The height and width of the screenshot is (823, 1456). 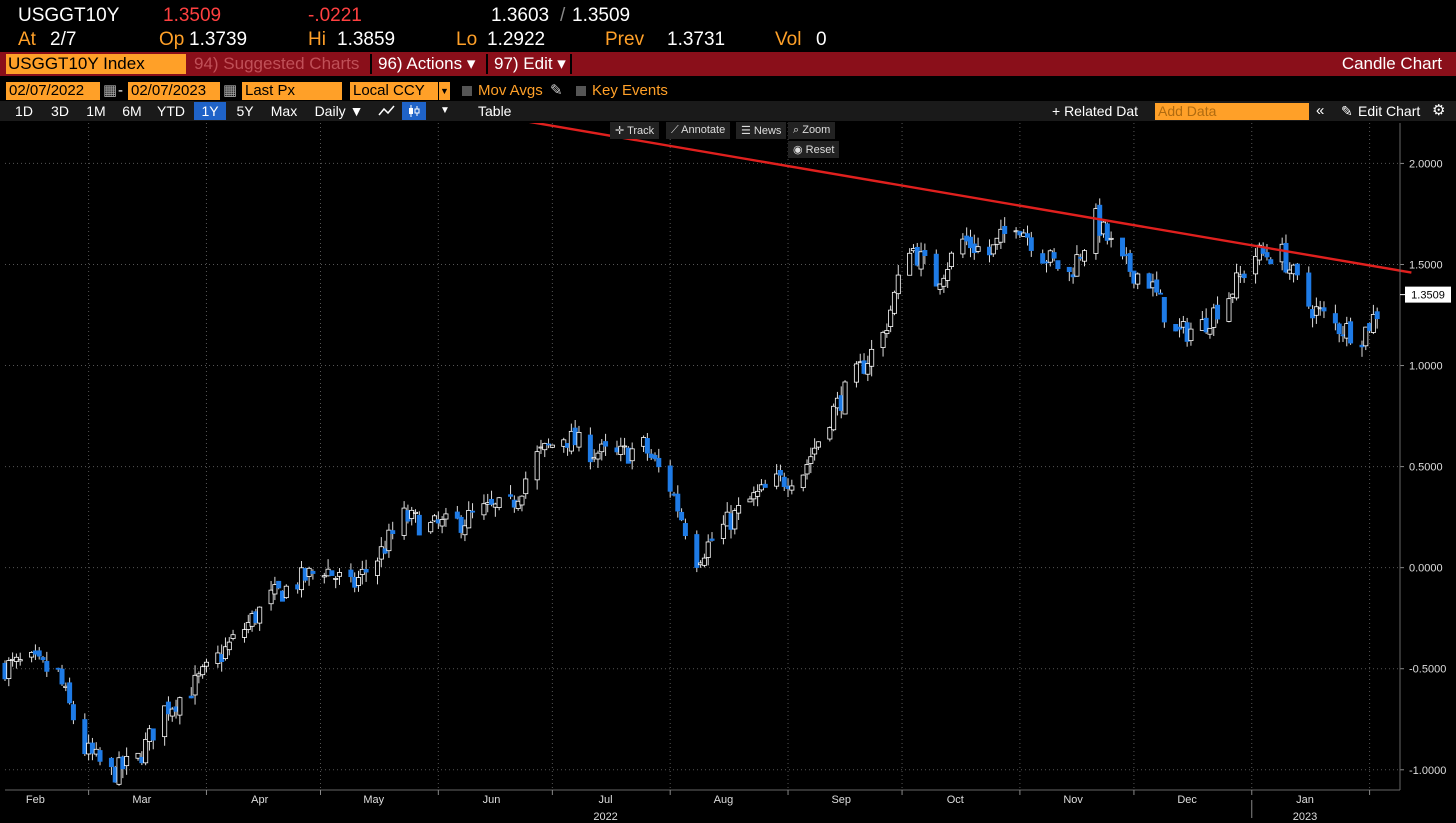 What do you see at coordinates (218, 39) in the screenshot?
I see `open-value: 1.3739` at bounding box center [218, 39].